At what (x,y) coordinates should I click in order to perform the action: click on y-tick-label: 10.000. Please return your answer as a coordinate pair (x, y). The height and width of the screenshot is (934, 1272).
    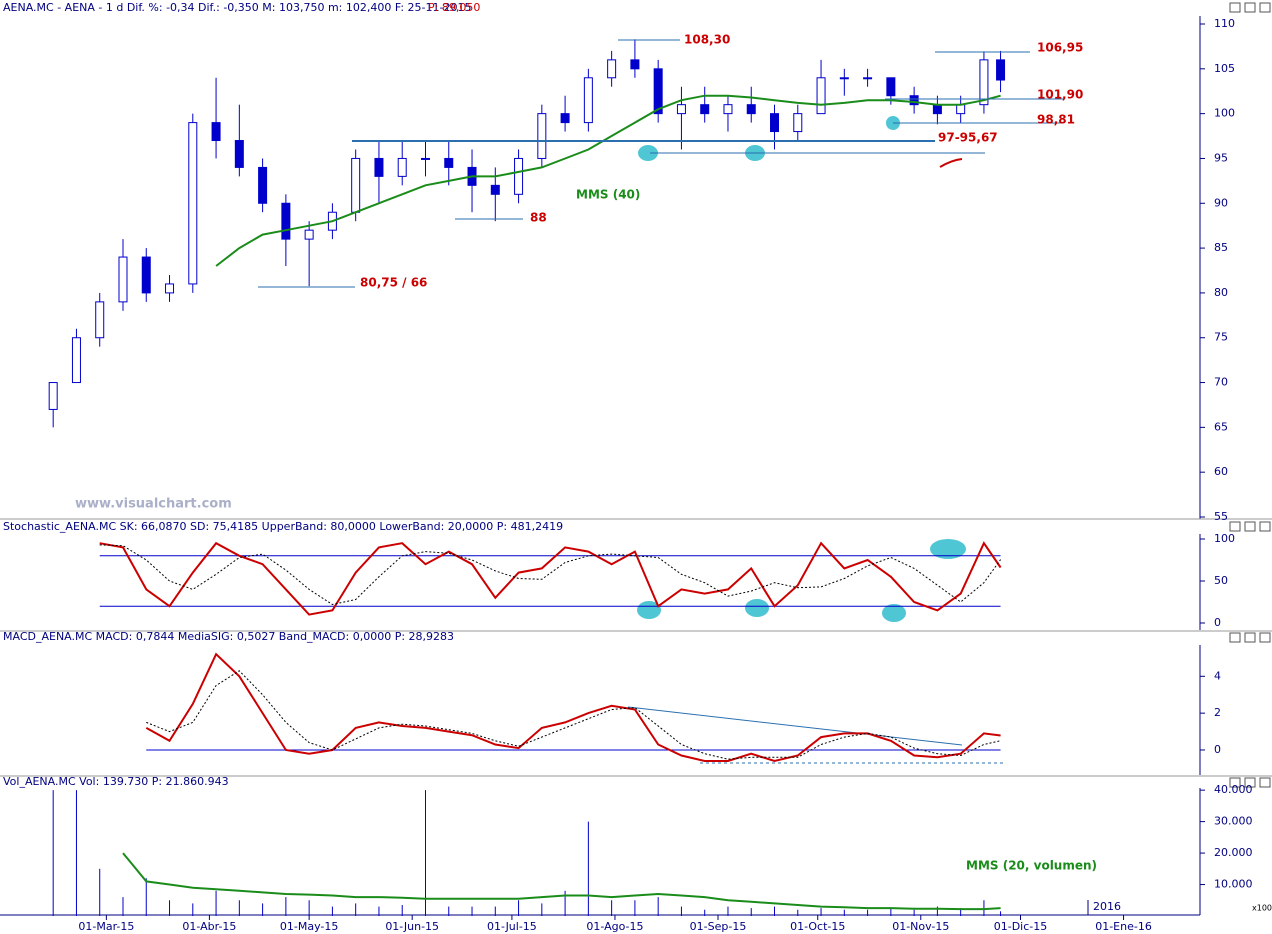
    Looking at the image, I should click on (1233, 884).